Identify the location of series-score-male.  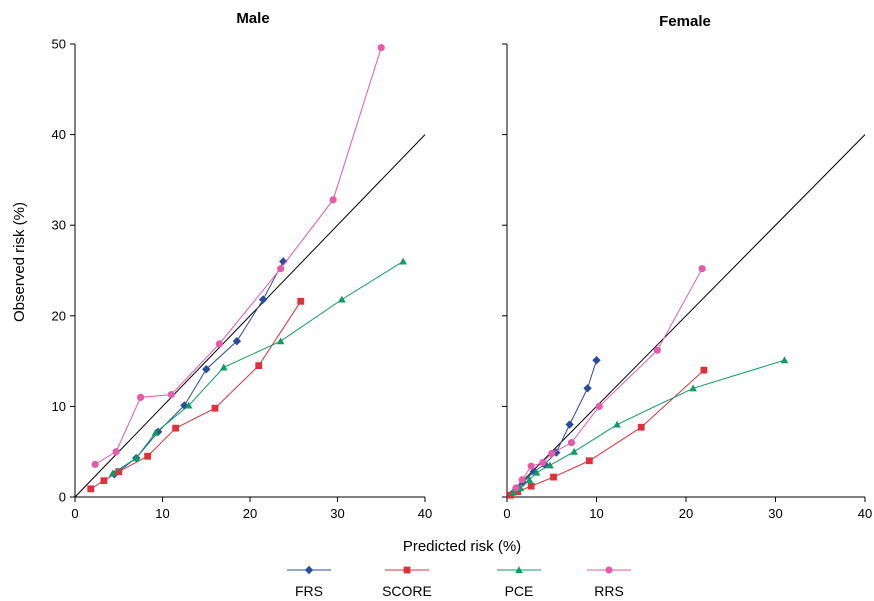
(196, 395).